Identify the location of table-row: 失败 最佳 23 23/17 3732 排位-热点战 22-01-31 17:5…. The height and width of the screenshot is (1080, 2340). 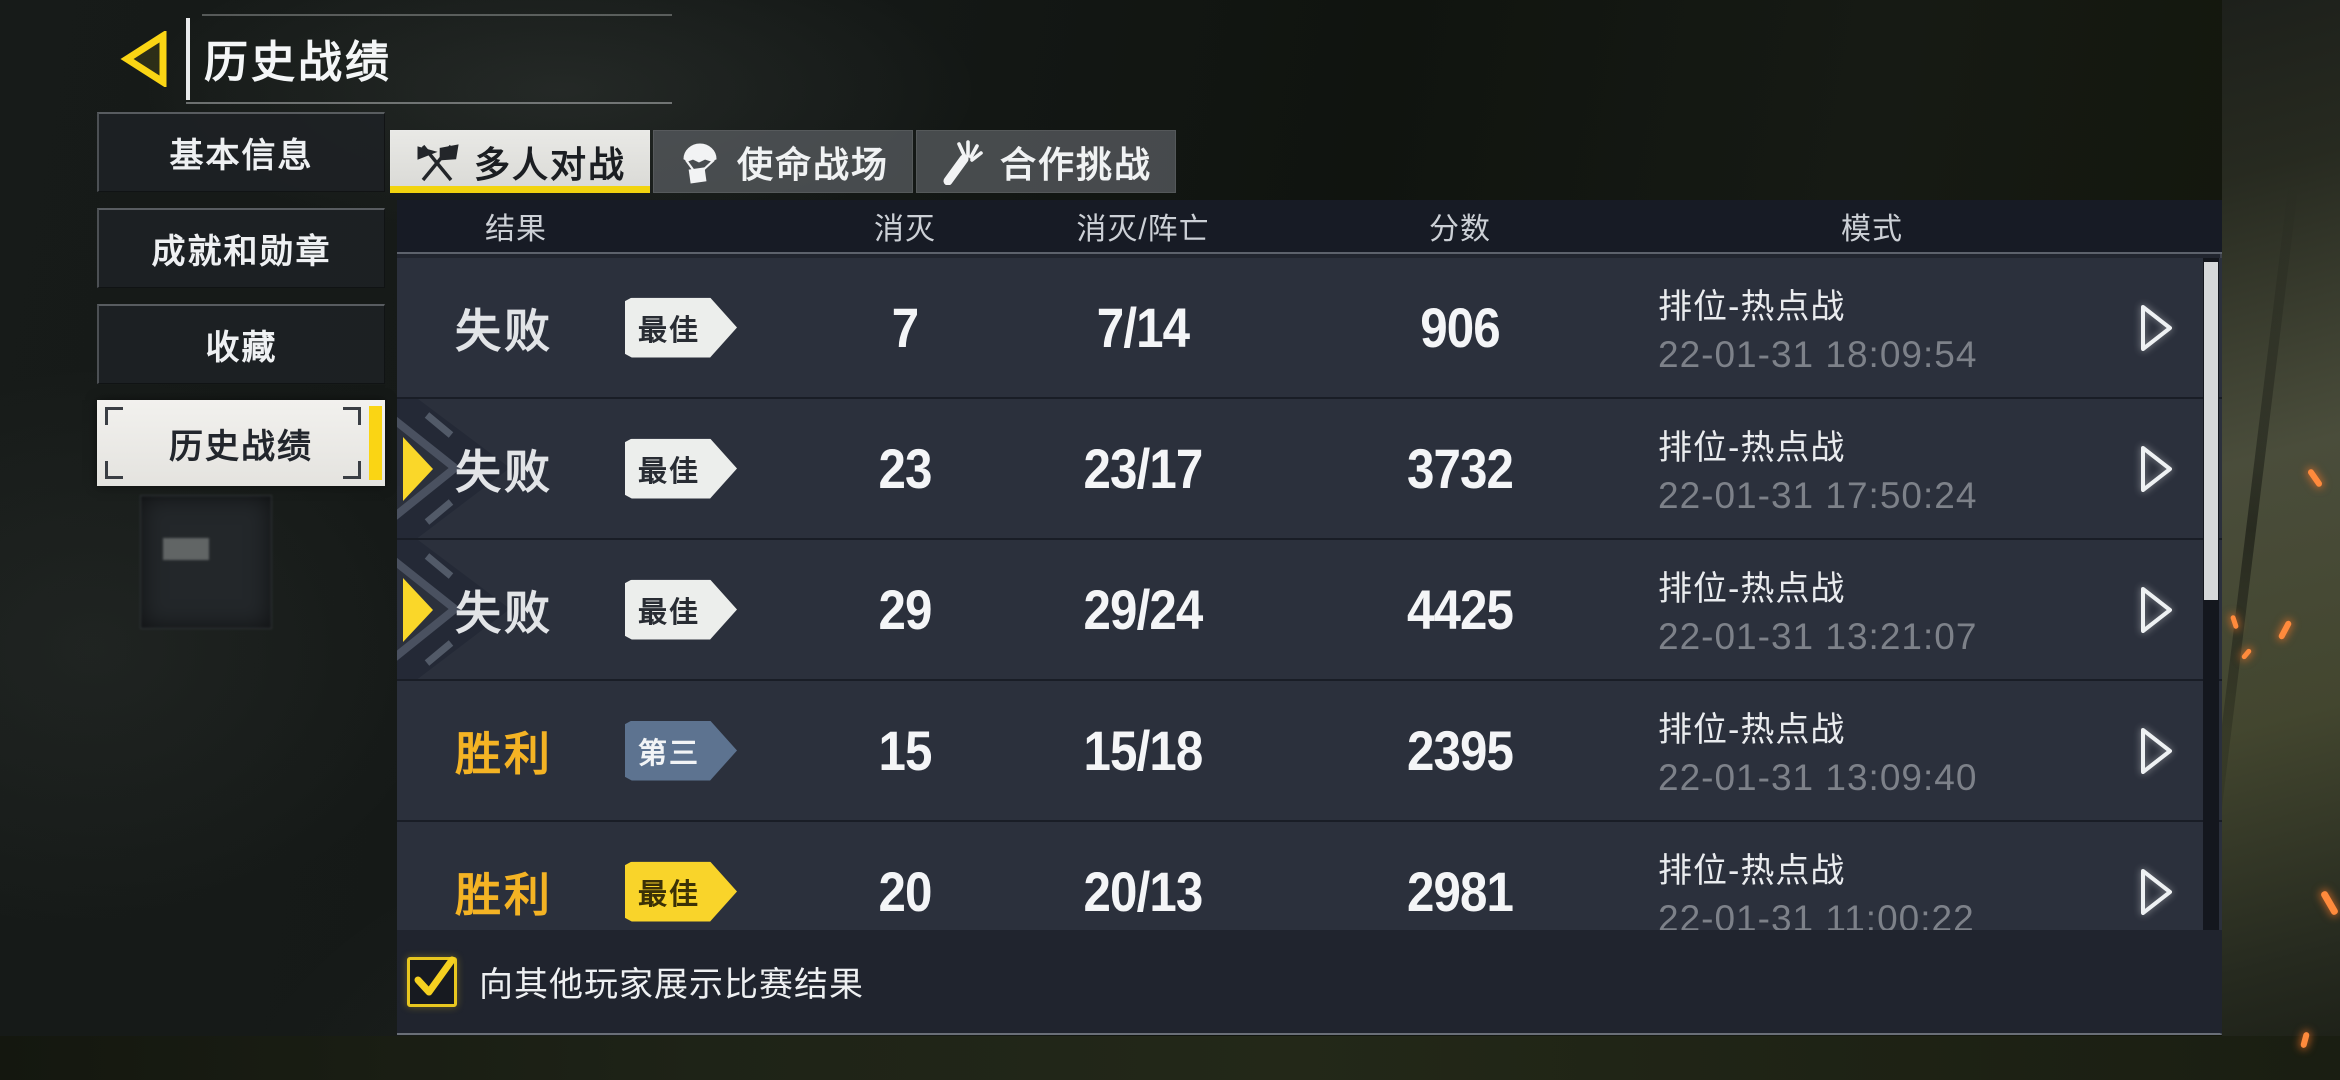
(1309, 469).